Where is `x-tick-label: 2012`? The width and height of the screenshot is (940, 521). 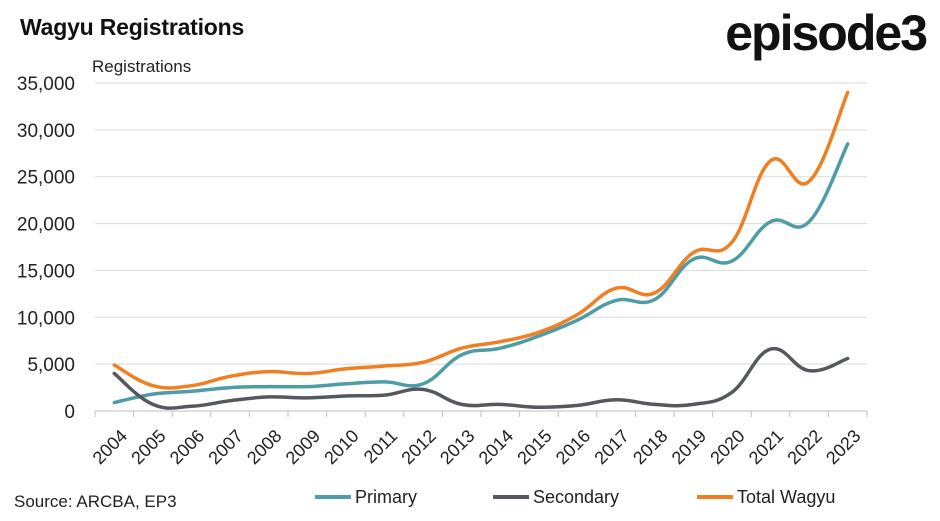 x-tick-label: 2012 is located at coordinates (418, 447).